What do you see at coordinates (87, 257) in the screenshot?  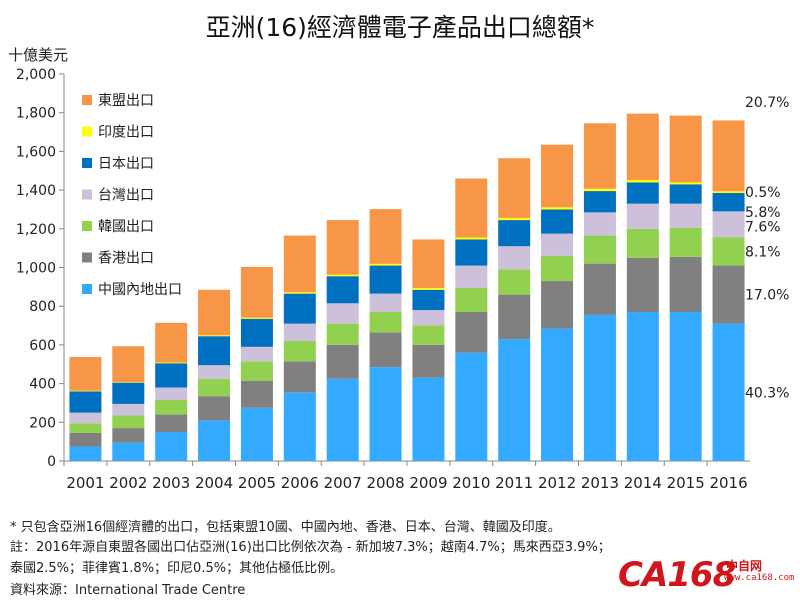 I see `legend-swatch-hongkong` at bounding box center [87, 257].